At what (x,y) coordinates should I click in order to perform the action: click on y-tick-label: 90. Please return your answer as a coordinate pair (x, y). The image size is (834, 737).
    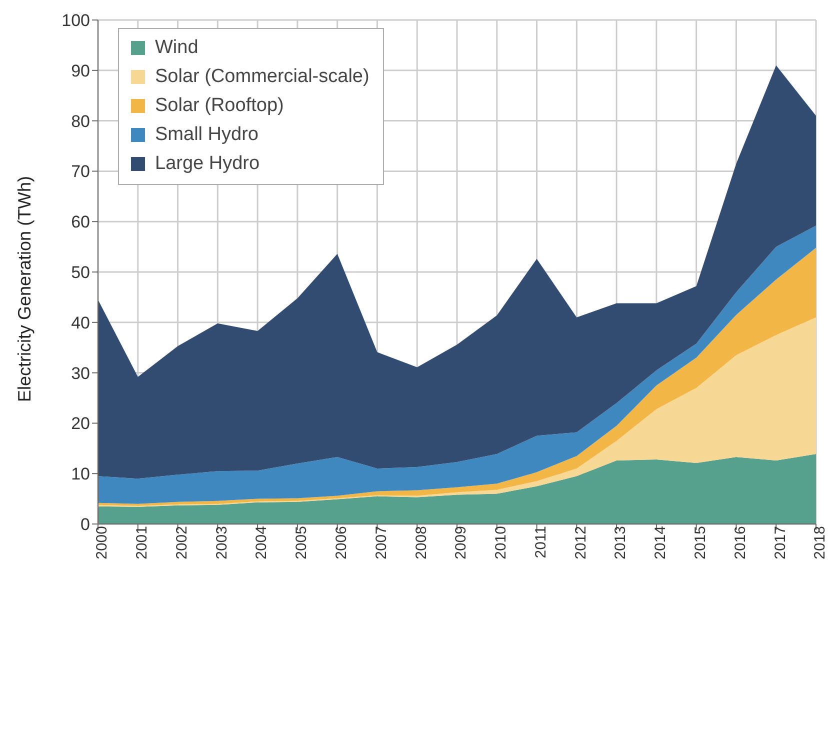
    Looking at the image, I should click on (80, 70).